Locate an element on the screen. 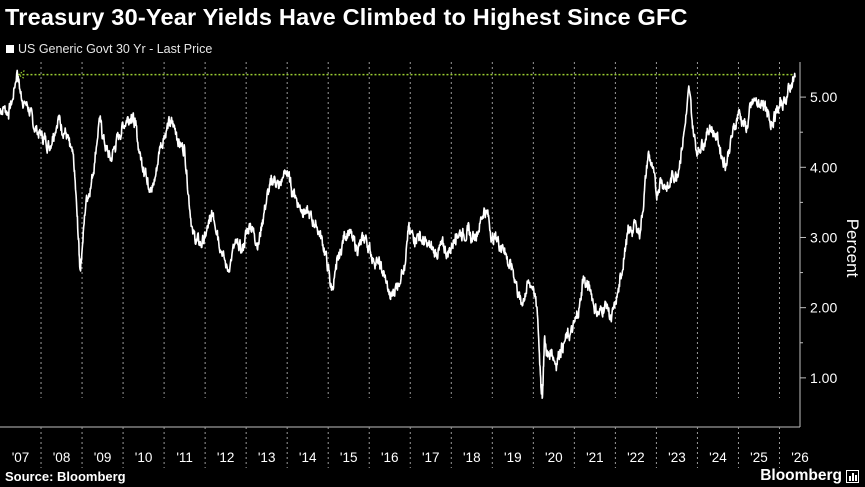 This screenshot has height=487, width=865. x-tick-label: '24 is located at coordinates (718, 457).